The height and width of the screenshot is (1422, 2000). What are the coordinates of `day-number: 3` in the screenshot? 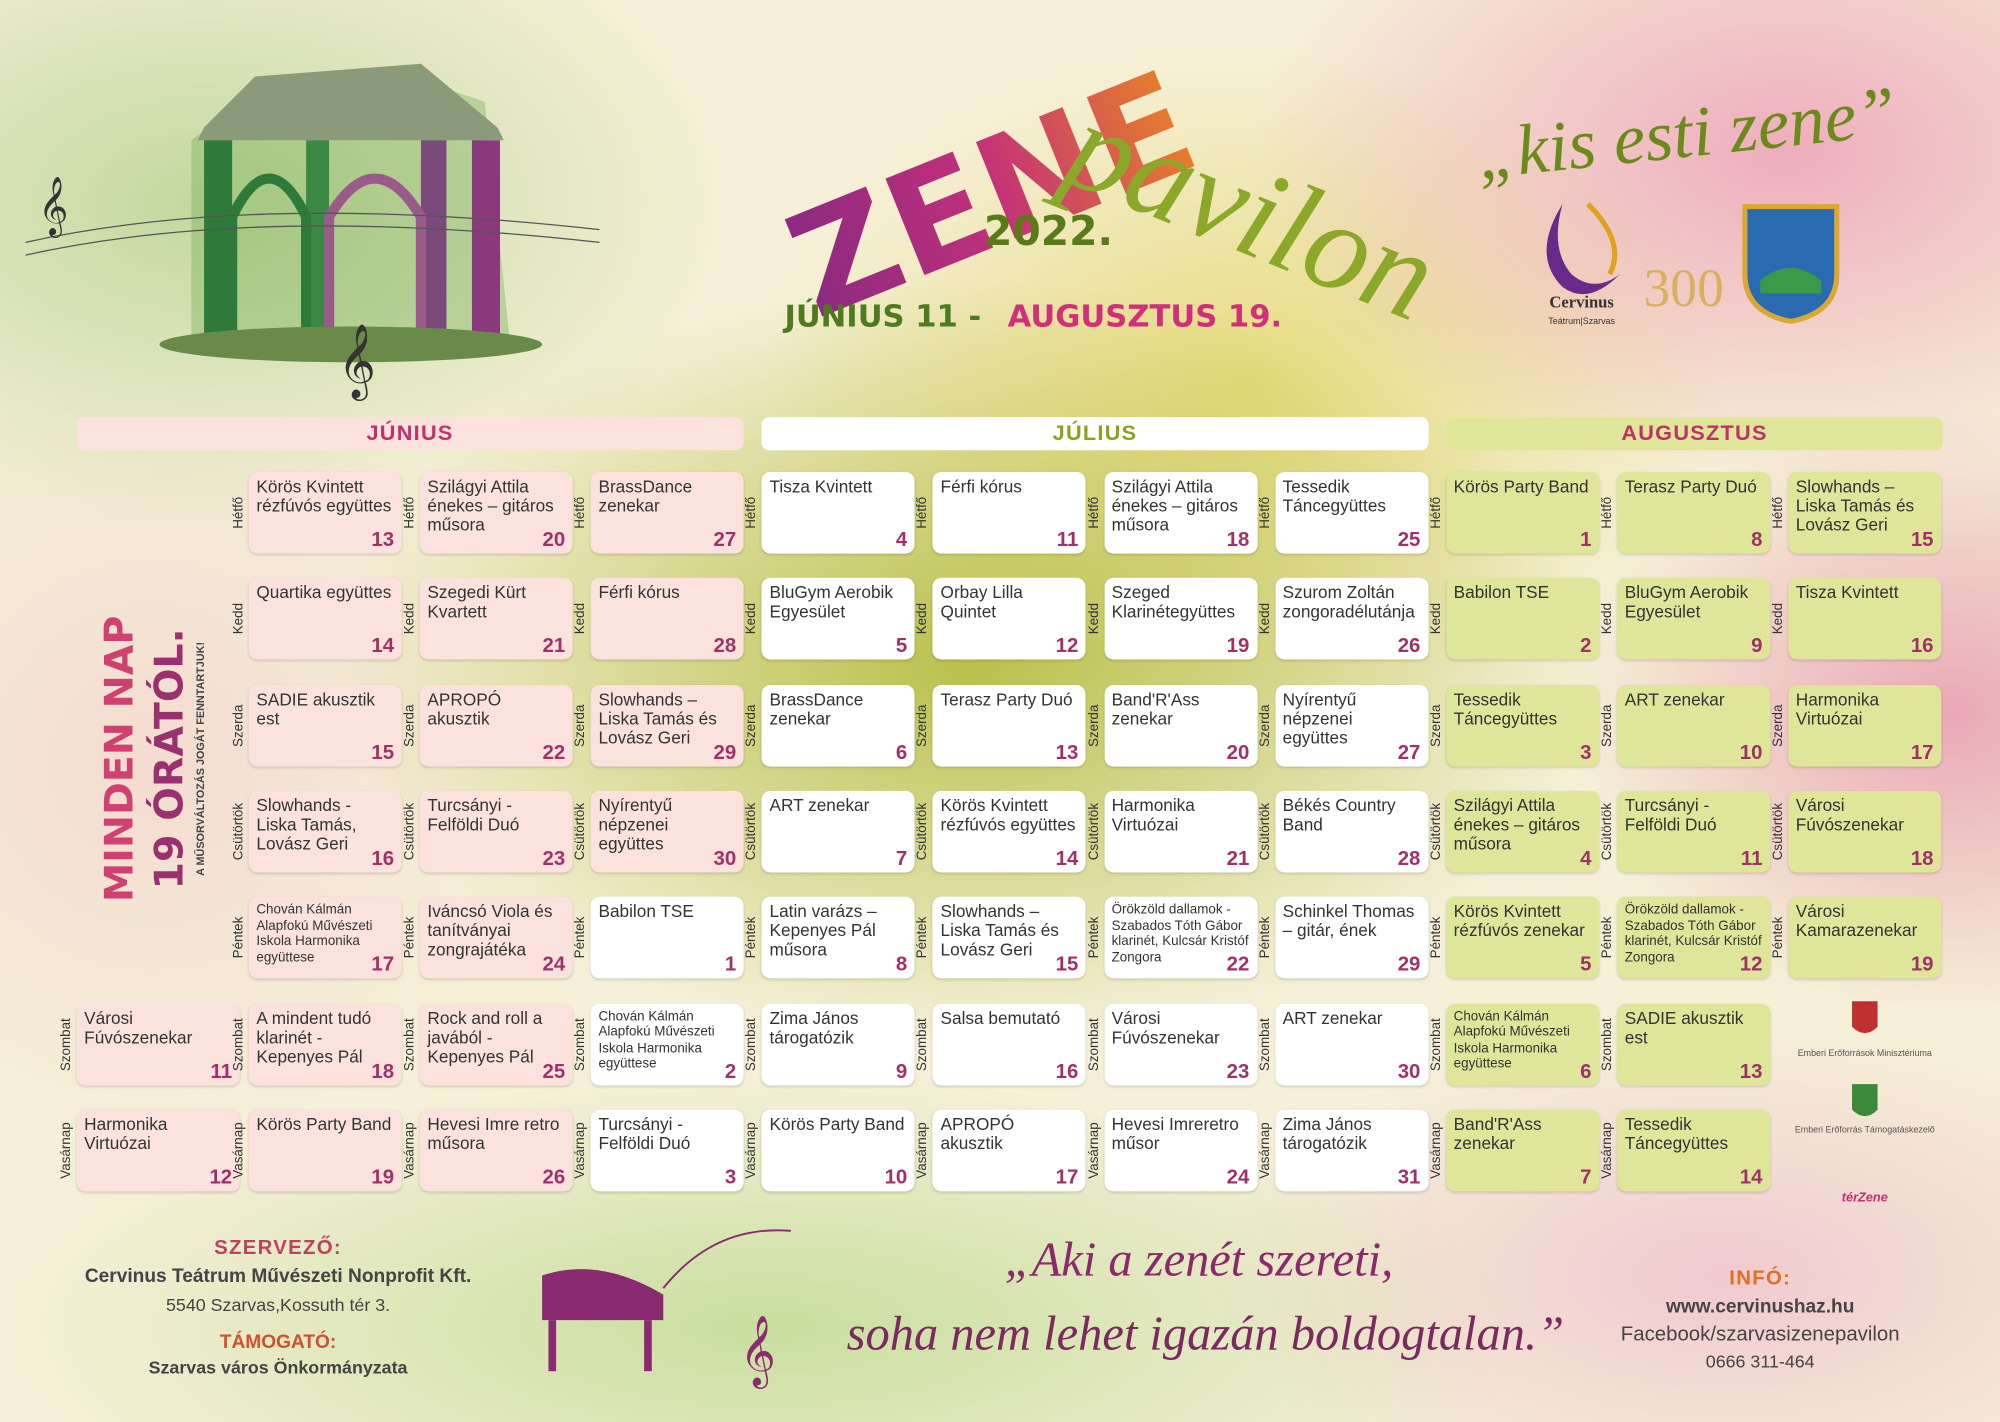 It's located at (1586, 752).